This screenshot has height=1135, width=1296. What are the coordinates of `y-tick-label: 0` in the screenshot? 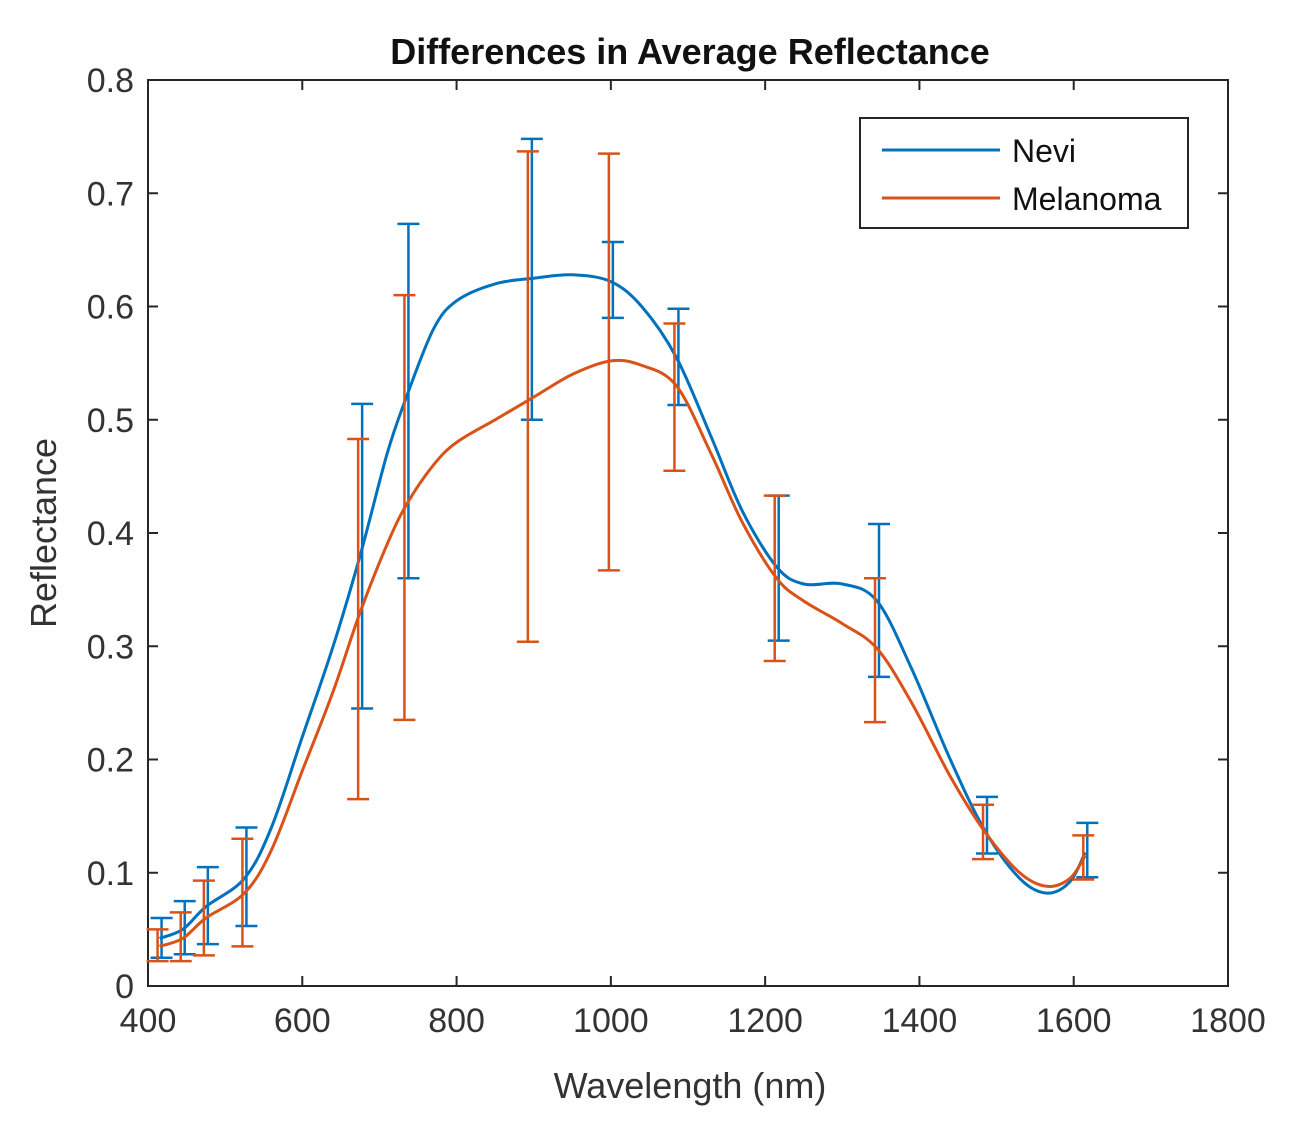 It's located at (124, 987).